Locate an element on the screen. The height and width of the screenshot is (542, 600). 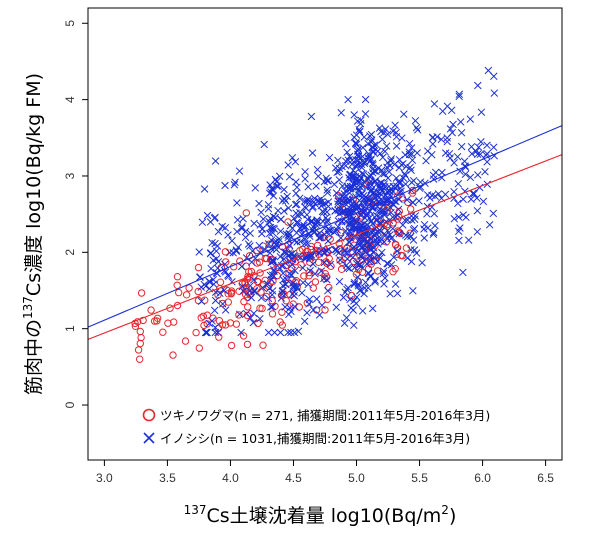
y-tick-label: 1 is located at coordinates (70, 328).